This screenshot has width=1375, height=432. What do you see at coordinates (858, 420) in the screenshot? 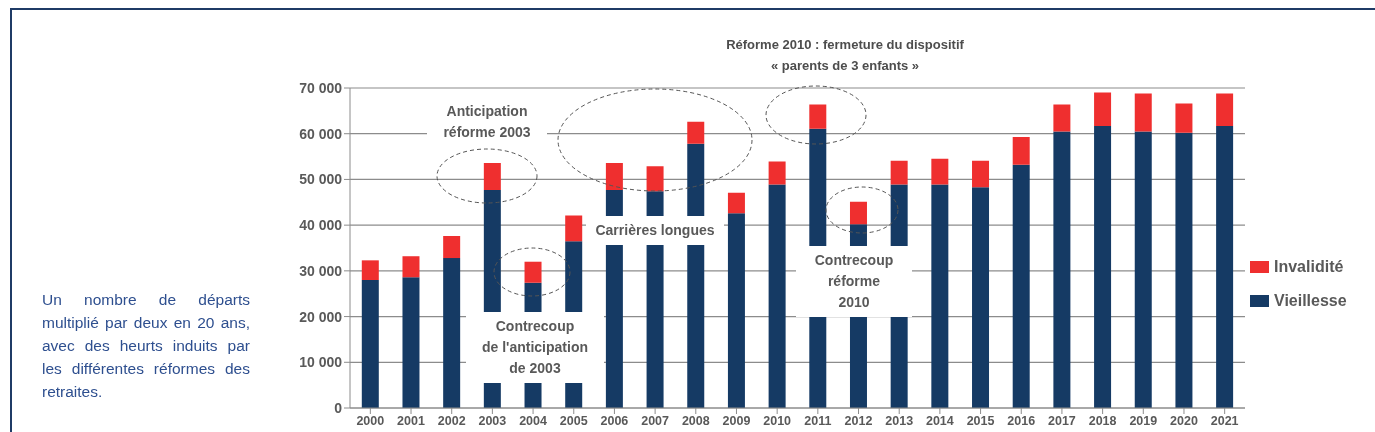
I see `x-tick-label: 2012` at bounding box center [858, 420].